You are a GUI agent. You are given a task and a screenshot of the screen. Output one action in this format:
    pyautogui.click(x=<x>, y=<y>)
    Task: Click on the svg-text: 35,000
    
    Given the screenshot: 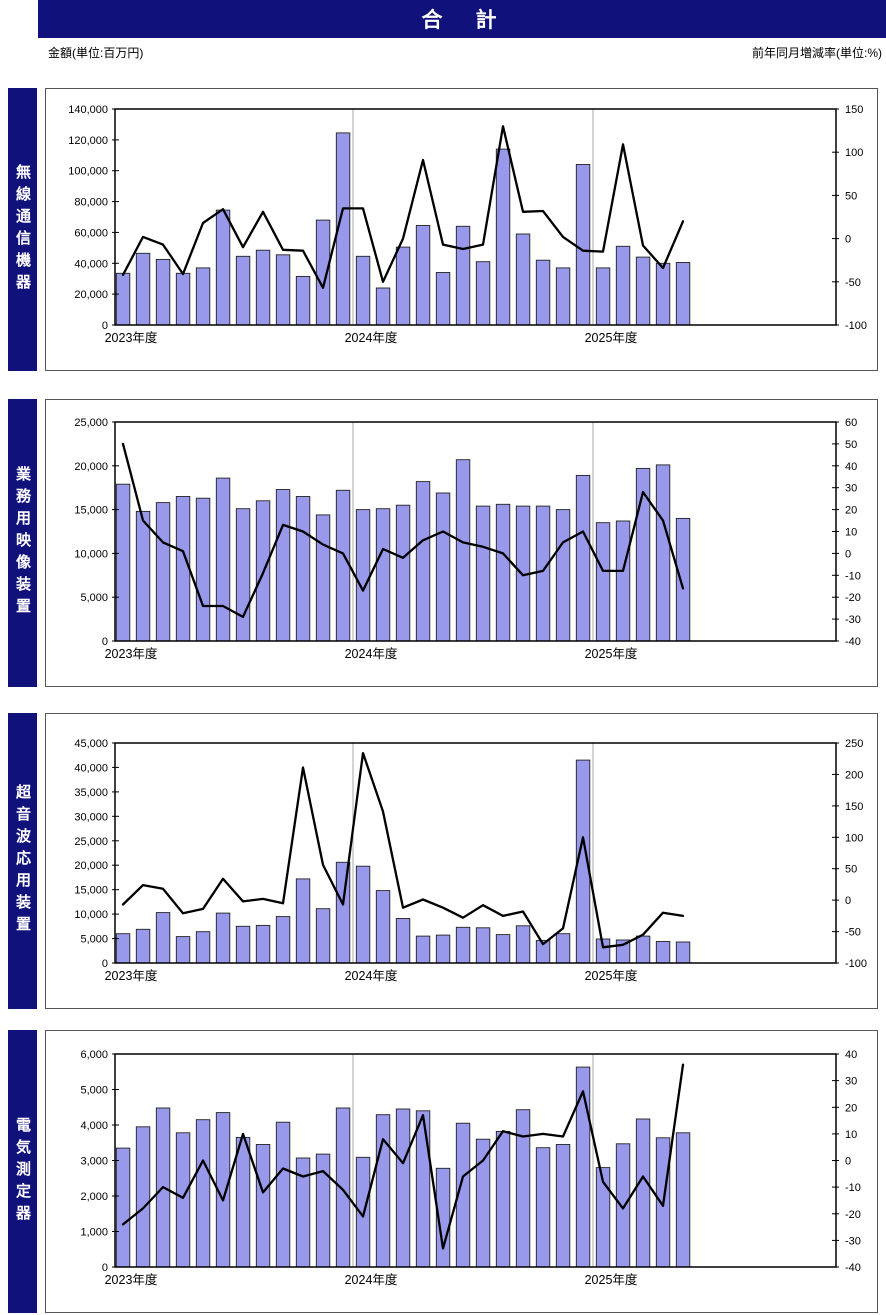 What is the action you would take?
    pyautogui.click(x=91, y=793)
    